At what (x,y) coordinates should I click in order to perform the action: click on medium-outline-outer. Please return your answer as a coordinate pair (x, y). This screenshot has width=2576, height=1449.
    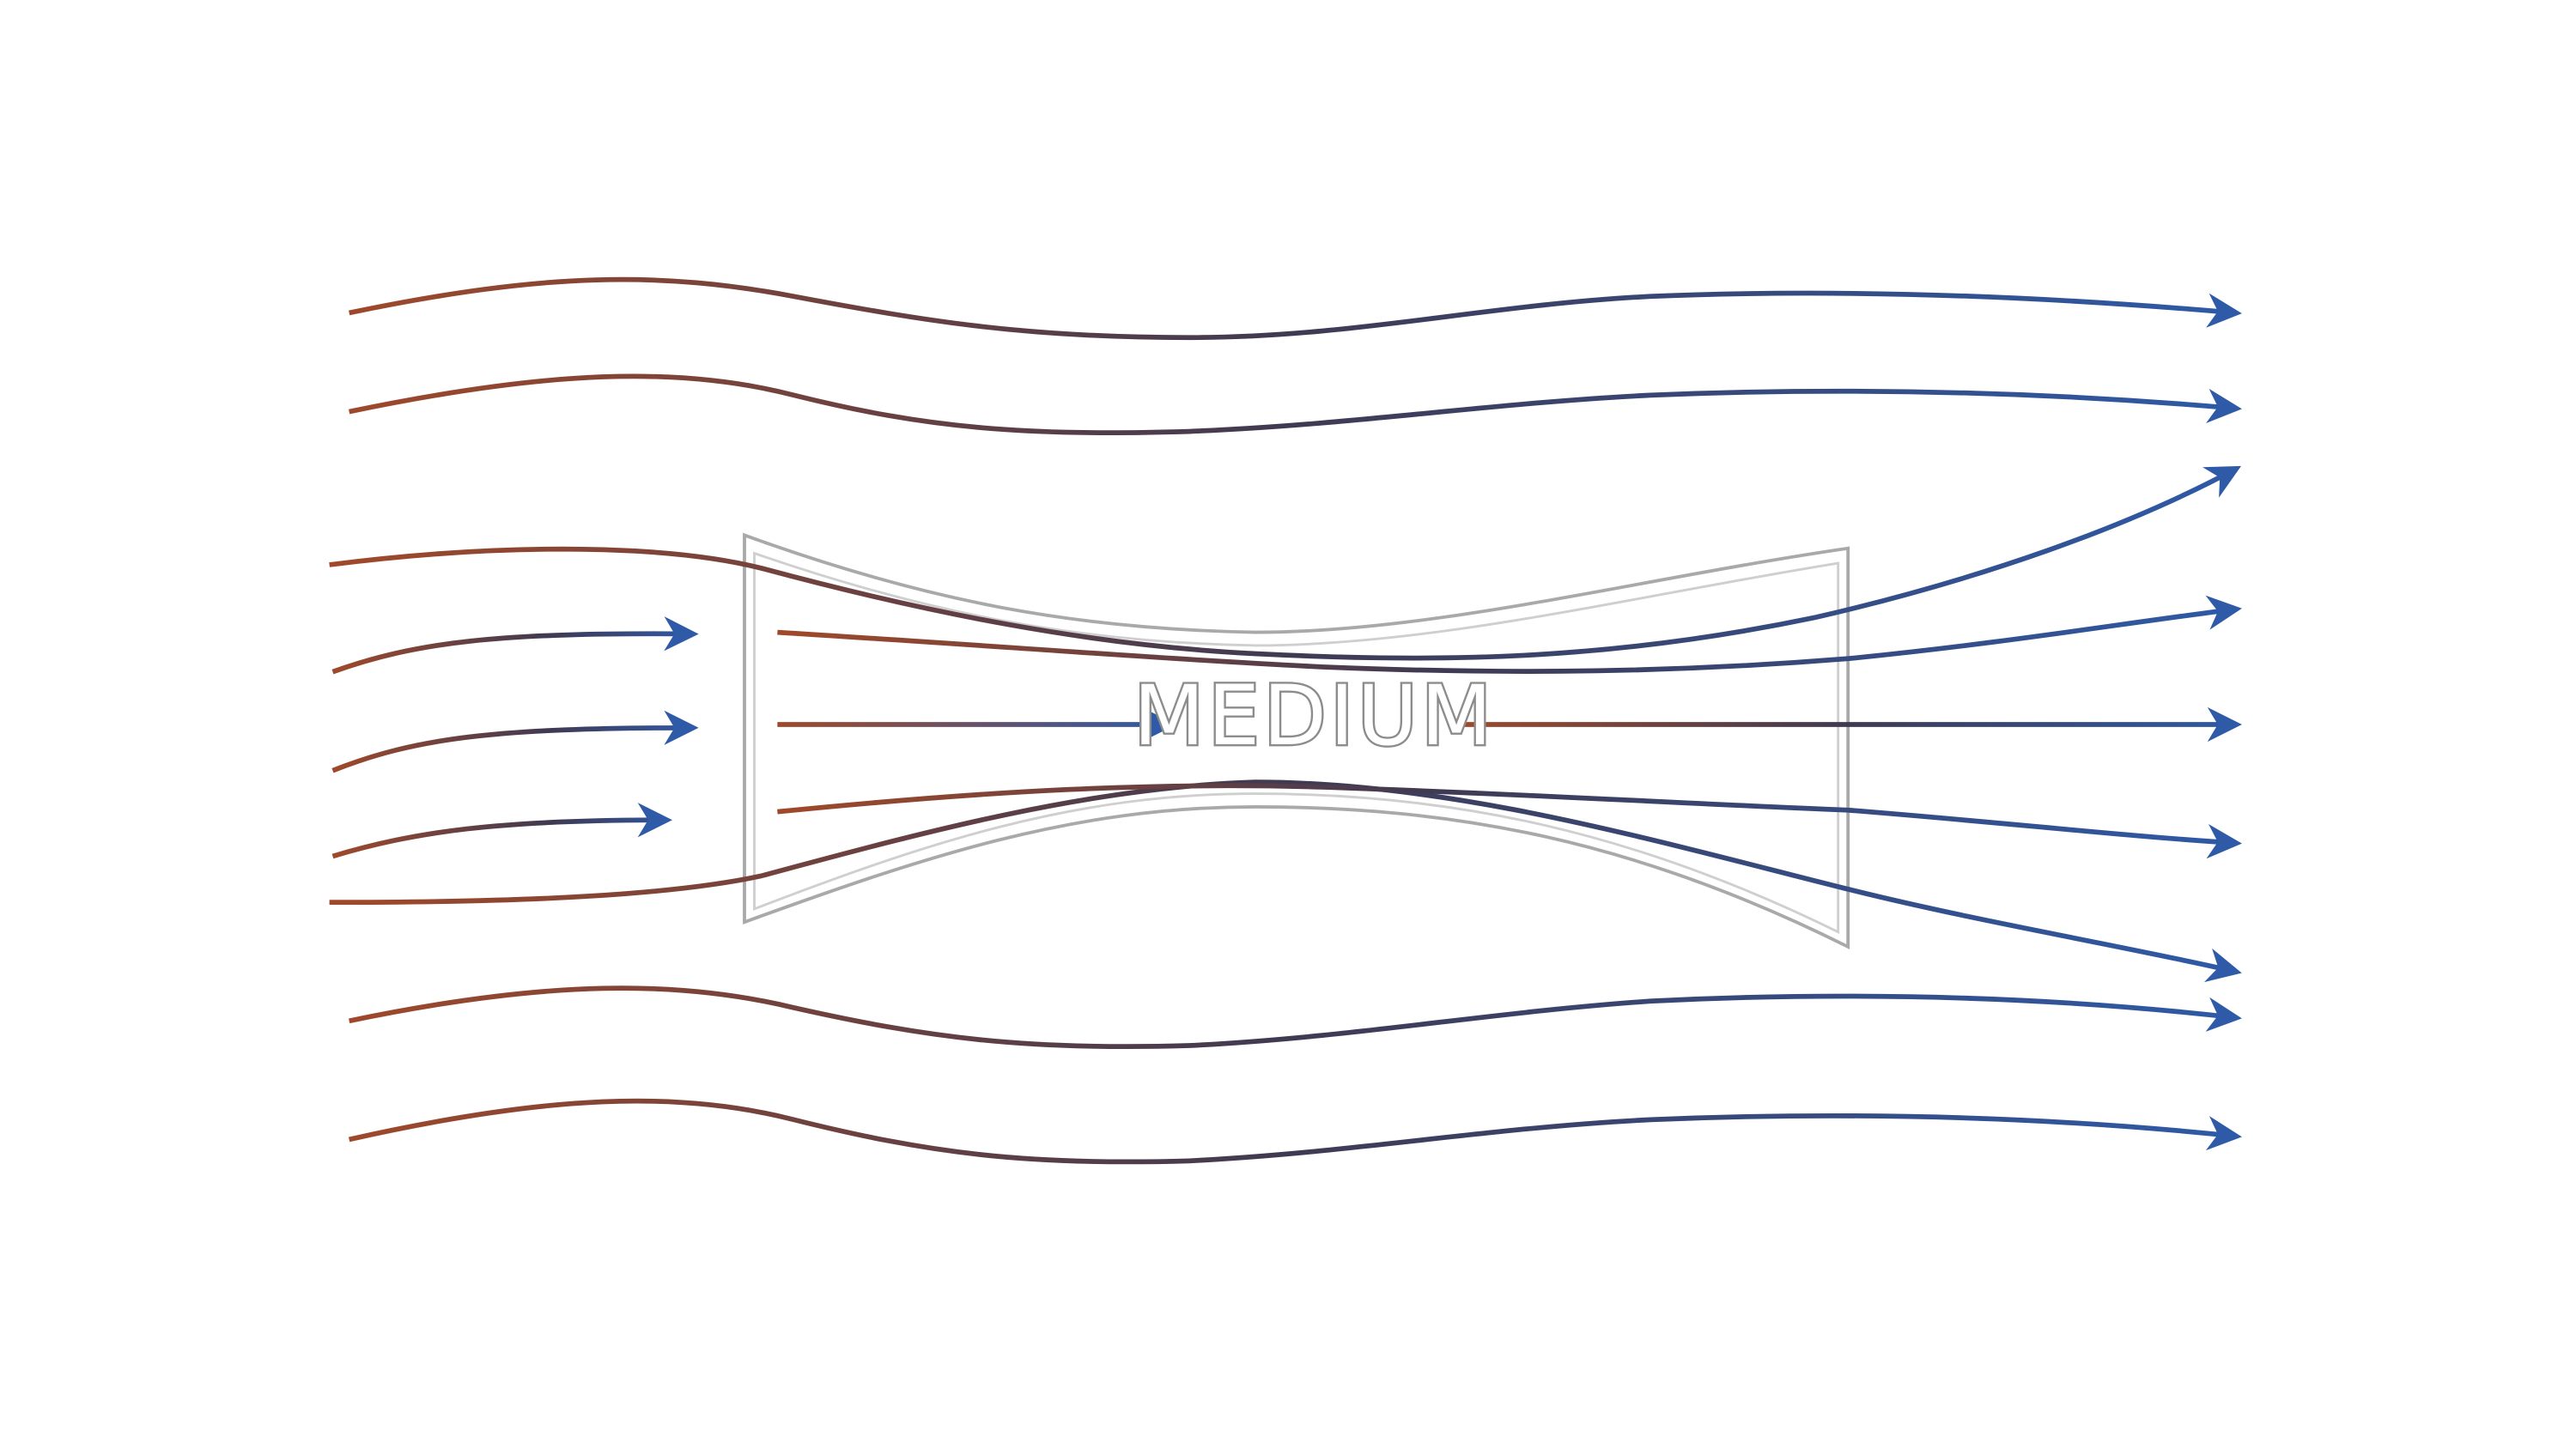
    Looking at the image, I should click on (1297, 741).